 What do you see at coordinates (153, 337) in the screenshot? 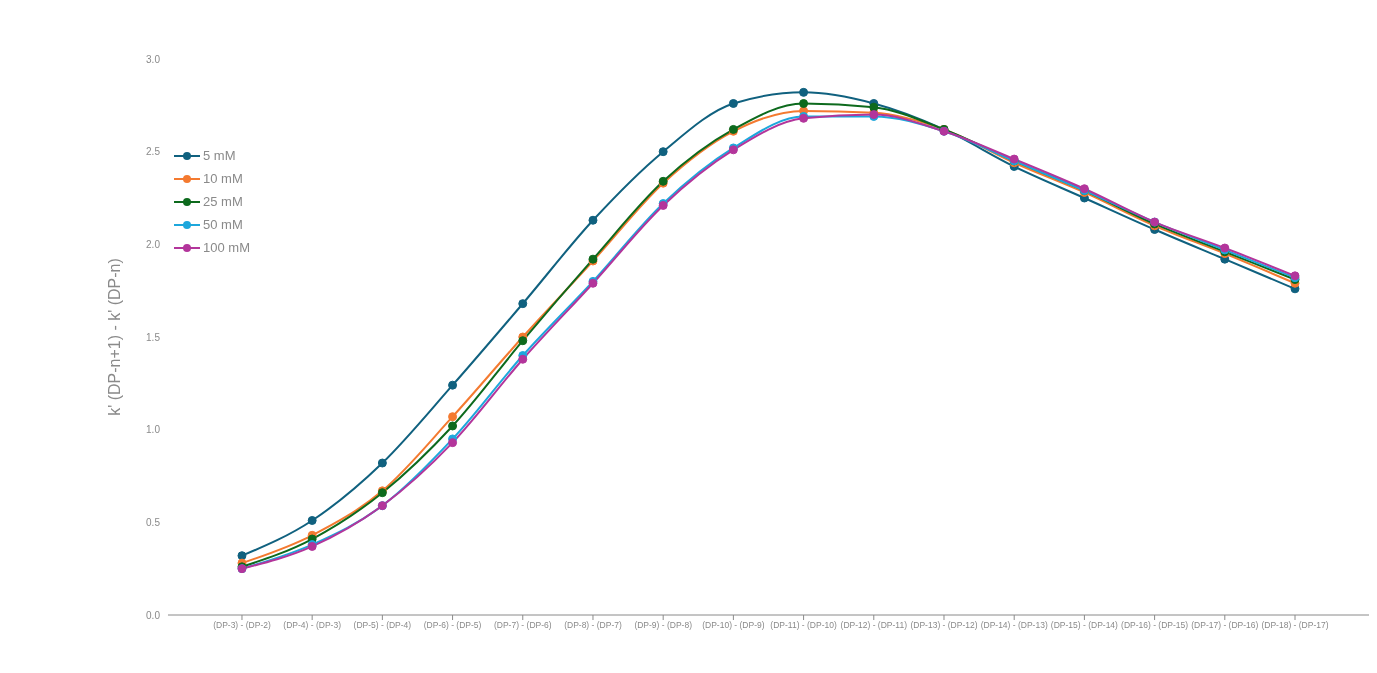
I see `y-tick-label: 1.5` at bounding box center [153, 337].